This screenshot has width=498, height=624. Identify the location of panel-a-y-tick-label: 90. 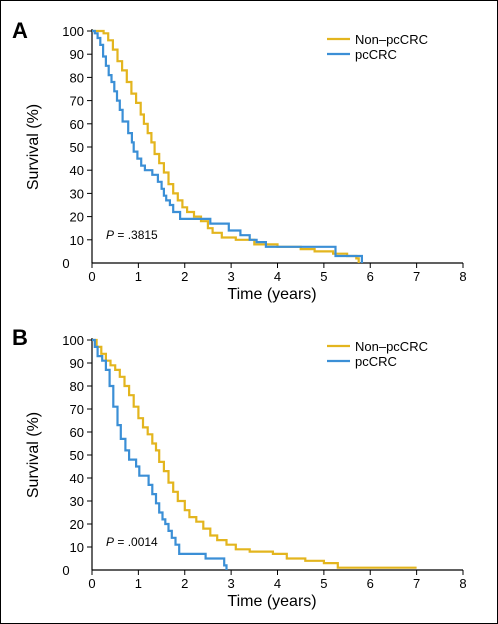
(77, 54).